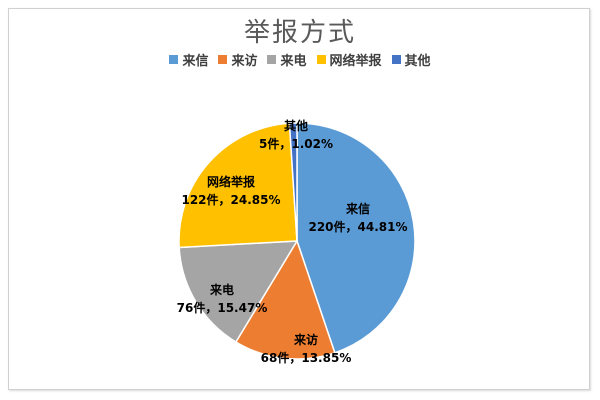 The height and width of the screenshot is (400, 600). I want to click on legend-item-wangluo: 网络举报, so click(349, 59).